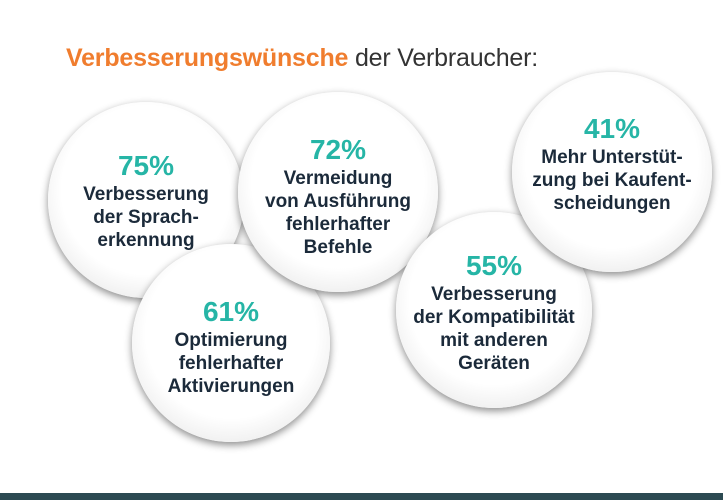 The image size is (723, 500). I want to click on bubble-percent: 72%, so click(338, 149).